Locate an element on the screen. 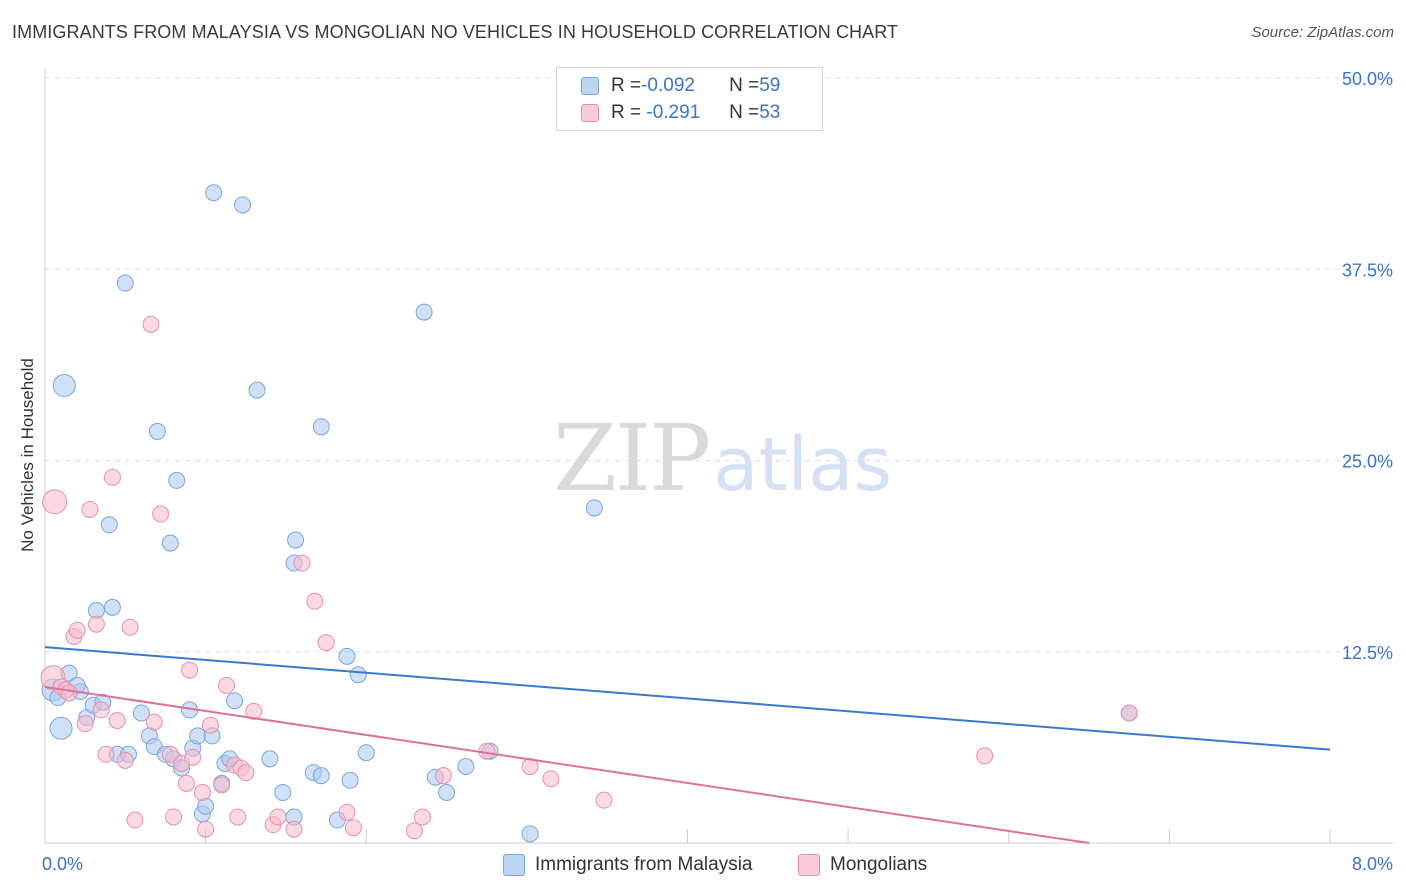 This screenshot has width=1406, height=892. legend-swatch-pink is located at coordinates (590, 113).